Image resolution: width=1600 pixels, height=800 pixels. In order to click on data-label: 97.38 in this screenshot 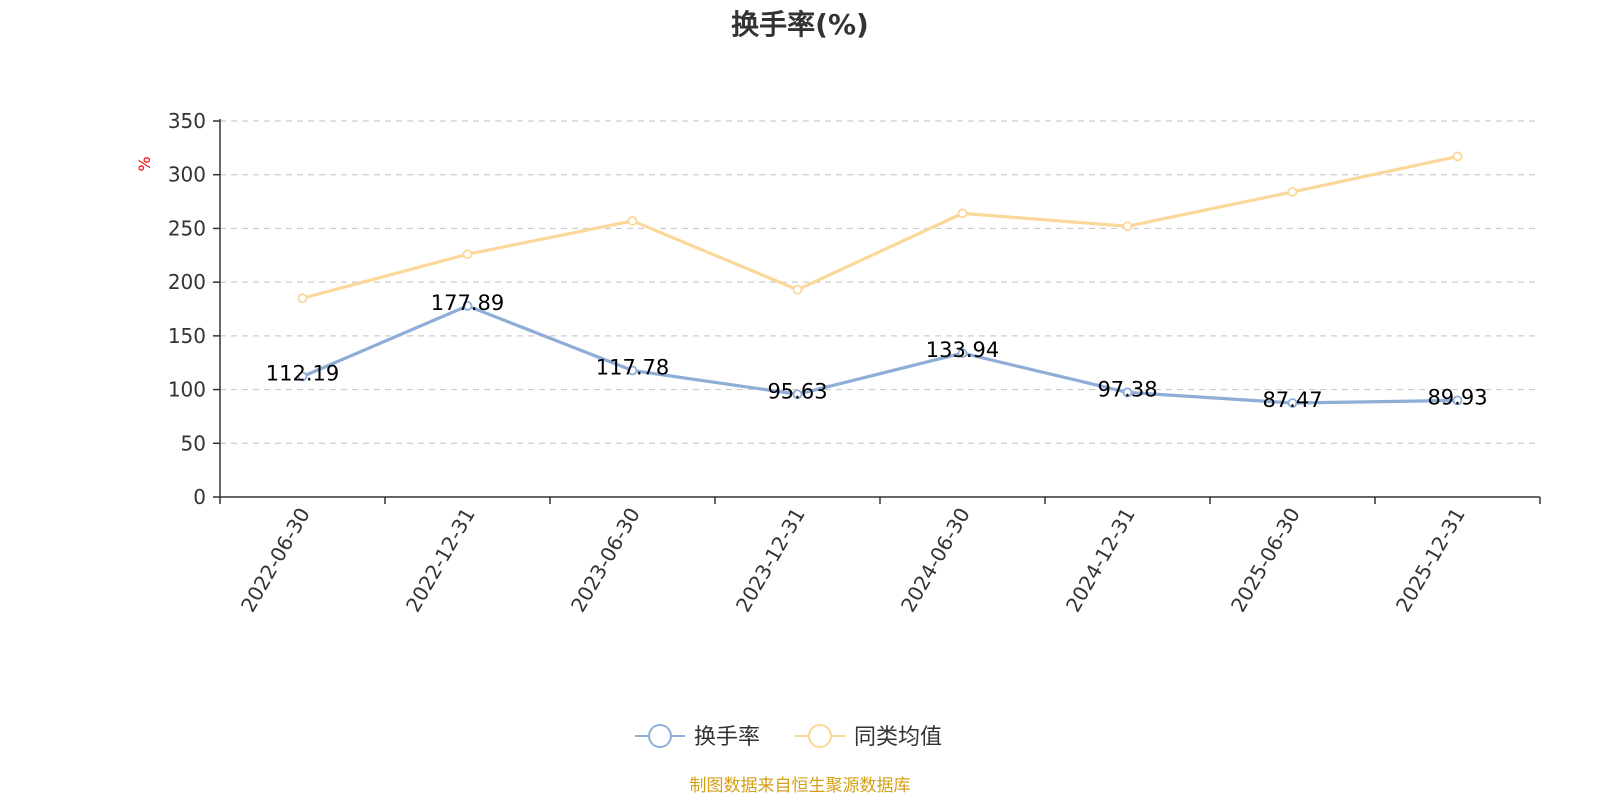, I will do `click(1127, 389)`.